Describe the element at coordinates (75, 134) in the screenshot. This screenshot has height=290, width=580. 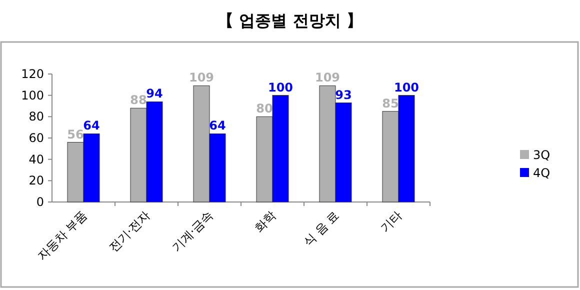
I see `data-label: 56` at that location.